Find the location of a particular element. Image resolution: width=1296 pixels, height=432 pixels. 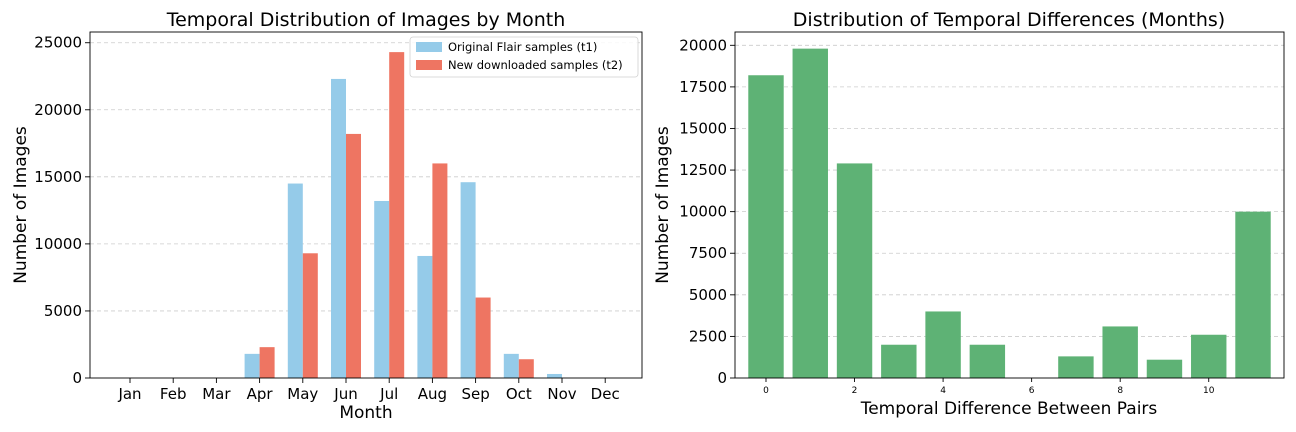

chart2-x-tick-label: 2 is located at coordinates (855, 391).